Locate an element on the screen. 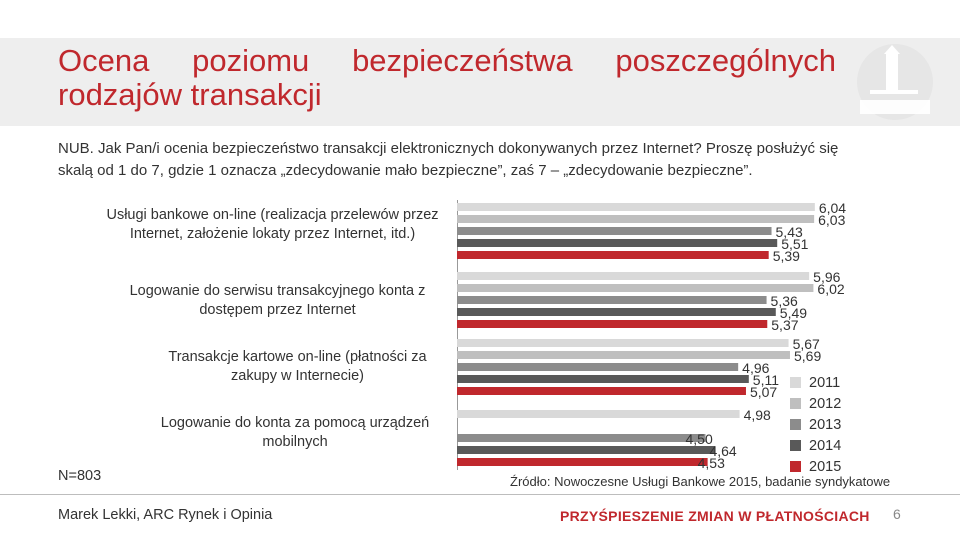  data-label: 5,49 is located at coordinates (793, 313).